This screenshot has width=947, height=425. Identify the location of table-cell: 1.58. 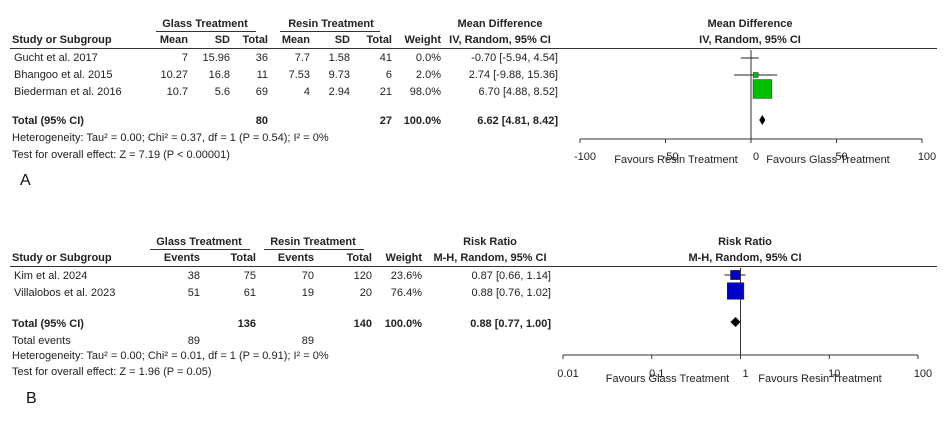
(339, 58).